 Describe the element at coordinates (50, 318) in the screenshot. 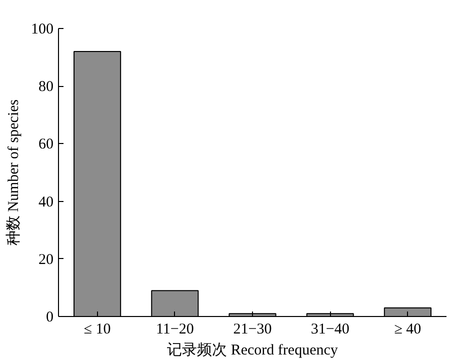

I see `y-tick-label: 0` at that location.